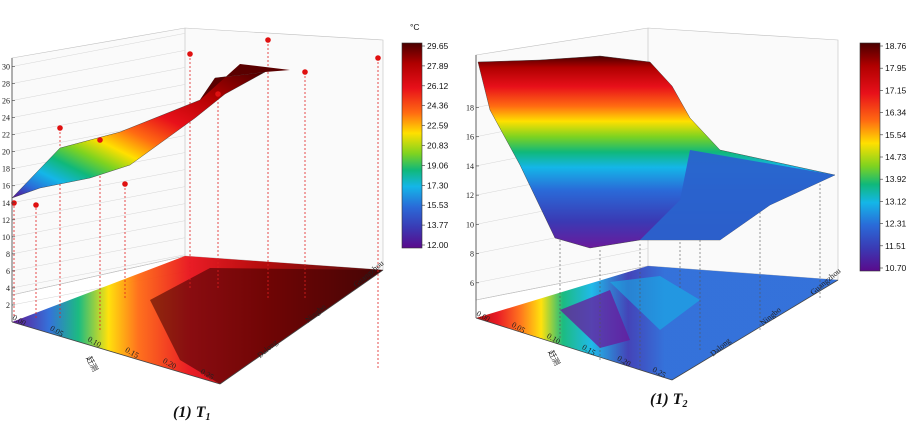 The image size is (922, 427). Describe the element at coordinates (415, 27) in the screenshot. I see `chart-1-unit-label: °C` at that location.